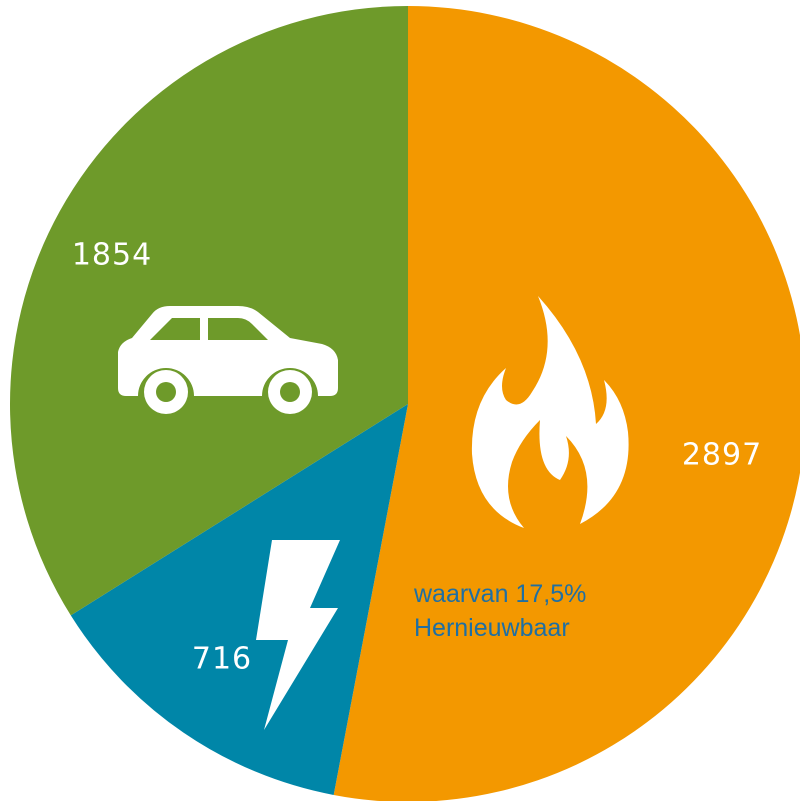 Image resolution: width=800 pixels, height=801 pixels. I want to click on annotation-line: Hernieuwbaar, so click(492, 628).